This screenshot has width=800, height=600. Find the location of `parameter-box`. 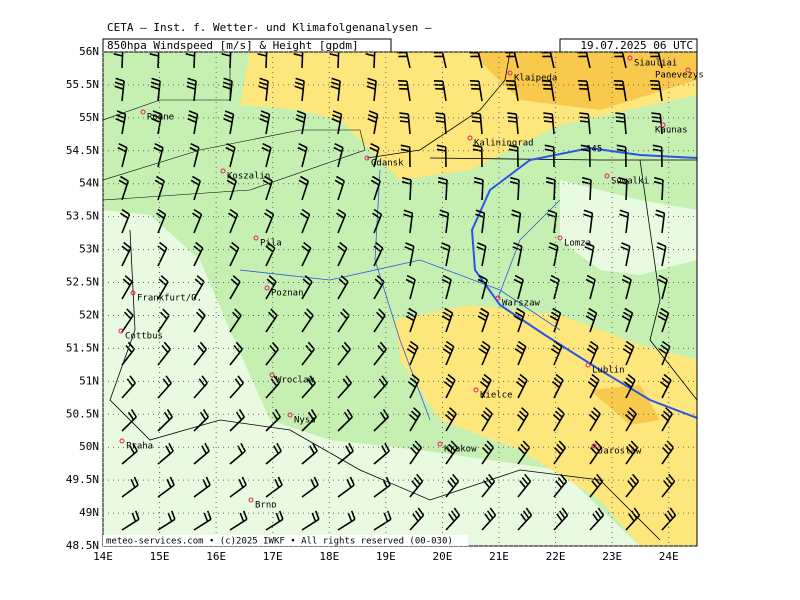

parameter-box is located at coordinates (247, 45).